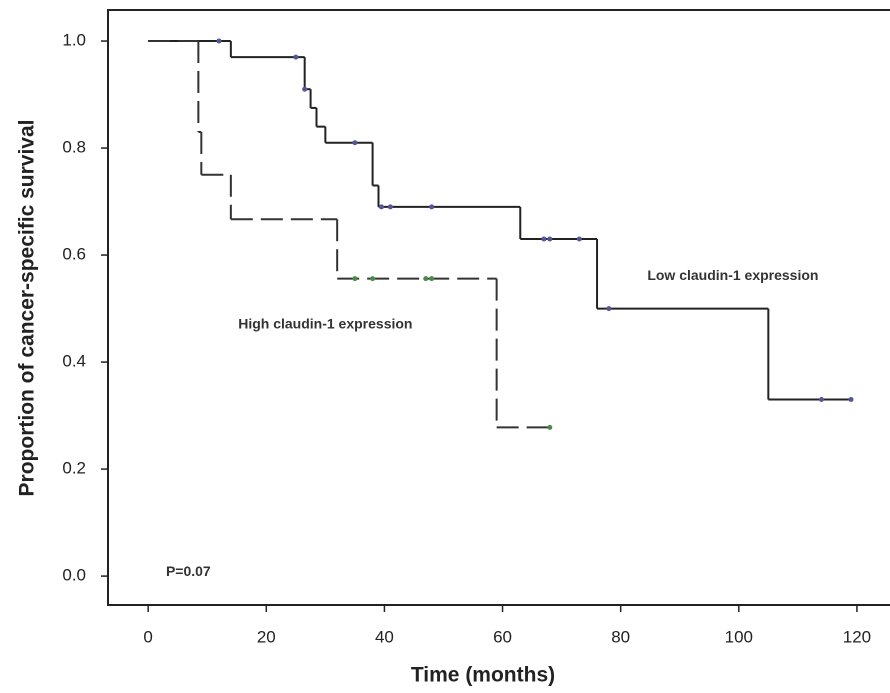  I want to click on annotation: P=0.07, so click(188, 571).